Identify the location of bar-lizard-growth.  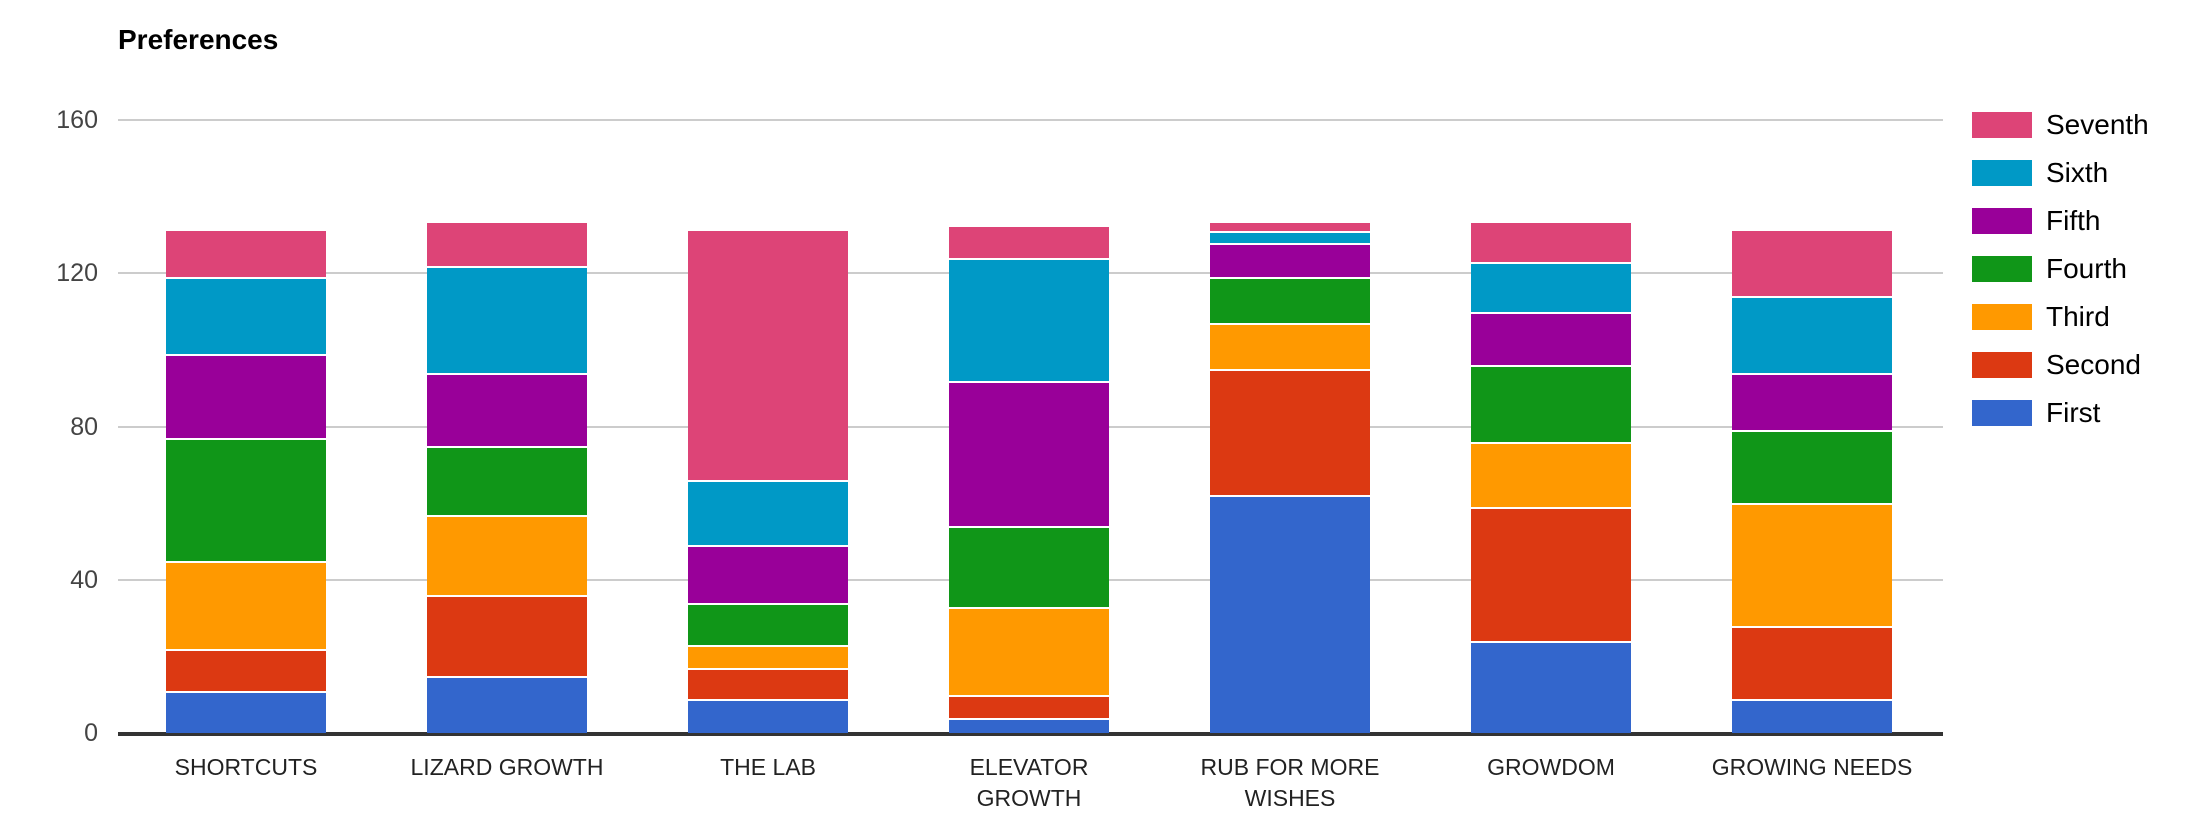
(507, 426).